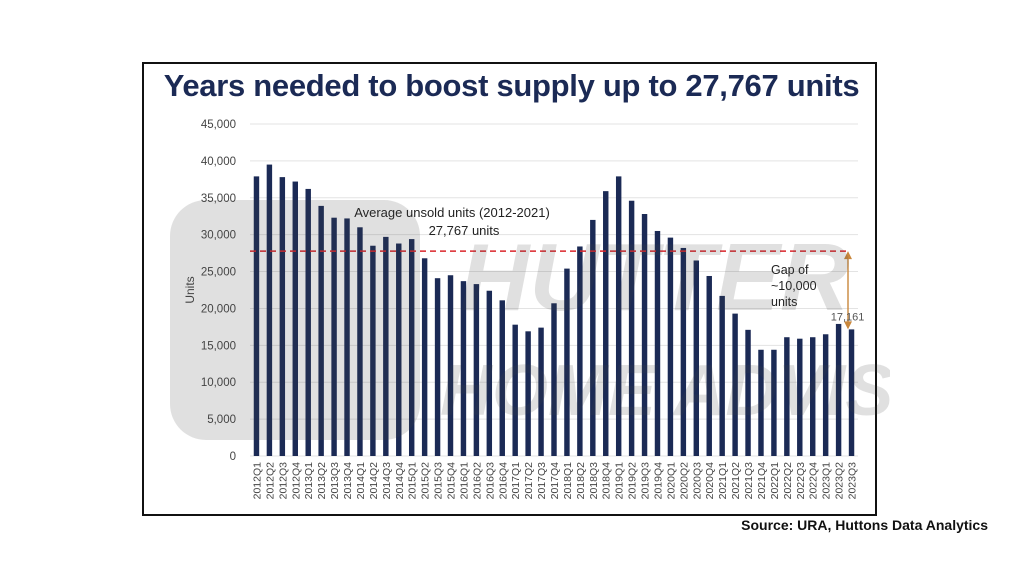 This screenshot has height=576, width=1024. What do you see at coordinates (477, 481) in the screenshot?
I see `x-tick-label: 2016Q2` at bounding box center [477, 481].